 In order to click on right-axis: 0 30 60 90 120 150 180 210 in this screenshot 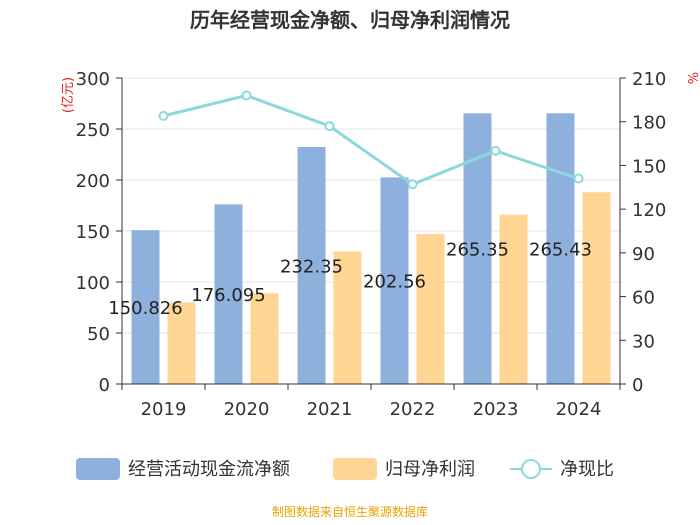, I will do `click(642, 232)`.